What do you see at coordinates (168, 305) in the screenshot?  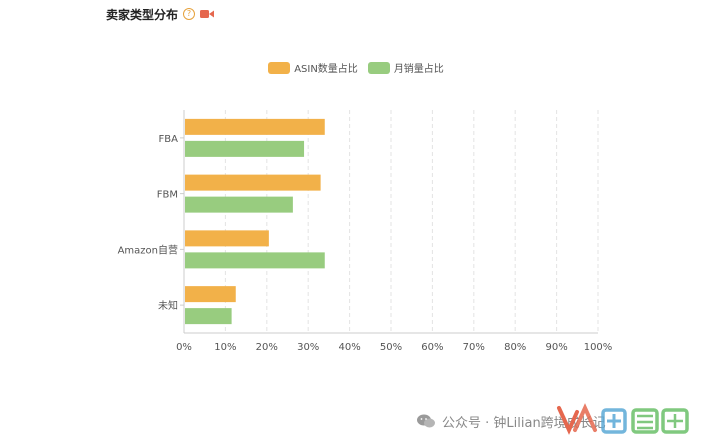 I see `category-label: 未知` at bounding box center [168, 305].